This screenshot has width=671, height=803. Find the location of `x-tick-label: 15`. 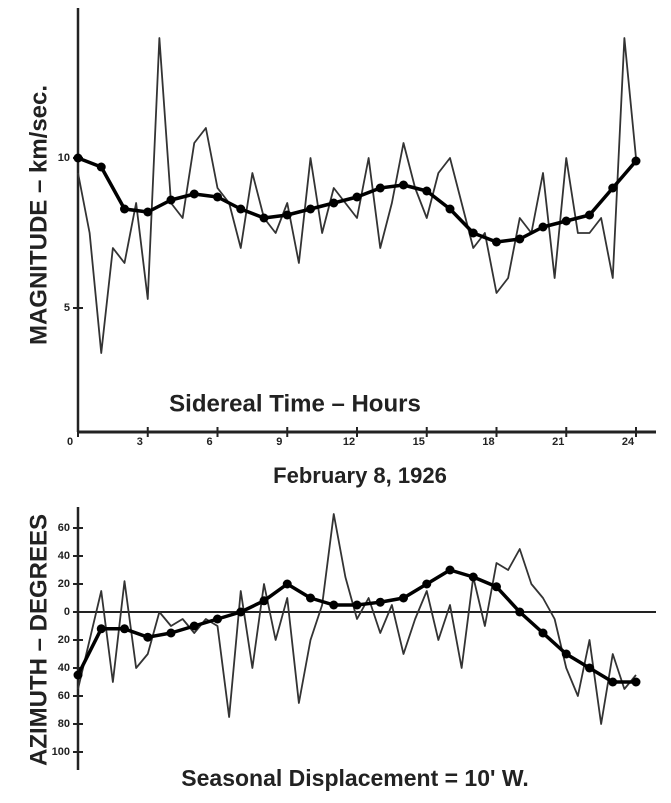

x-tick-label: 15 is located at coordinates (419, 442).